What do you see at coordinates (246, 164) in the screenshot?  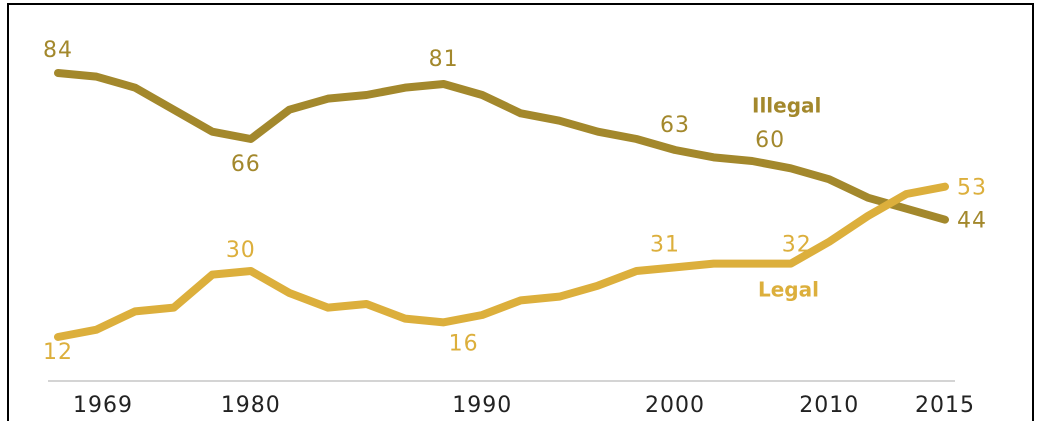 I see `value-label: 66` at bounding box center [246, 164].